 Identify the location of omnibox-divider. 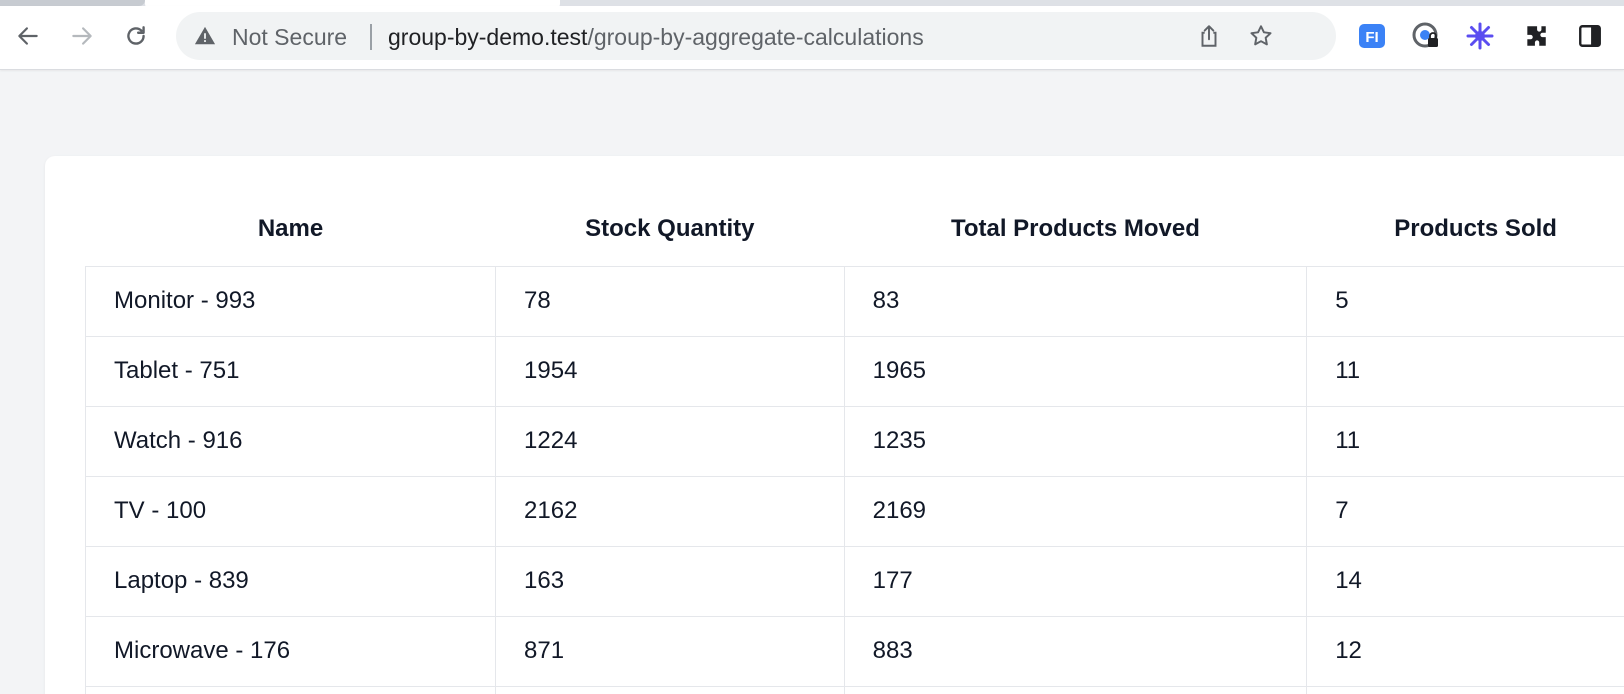
(371, 37).